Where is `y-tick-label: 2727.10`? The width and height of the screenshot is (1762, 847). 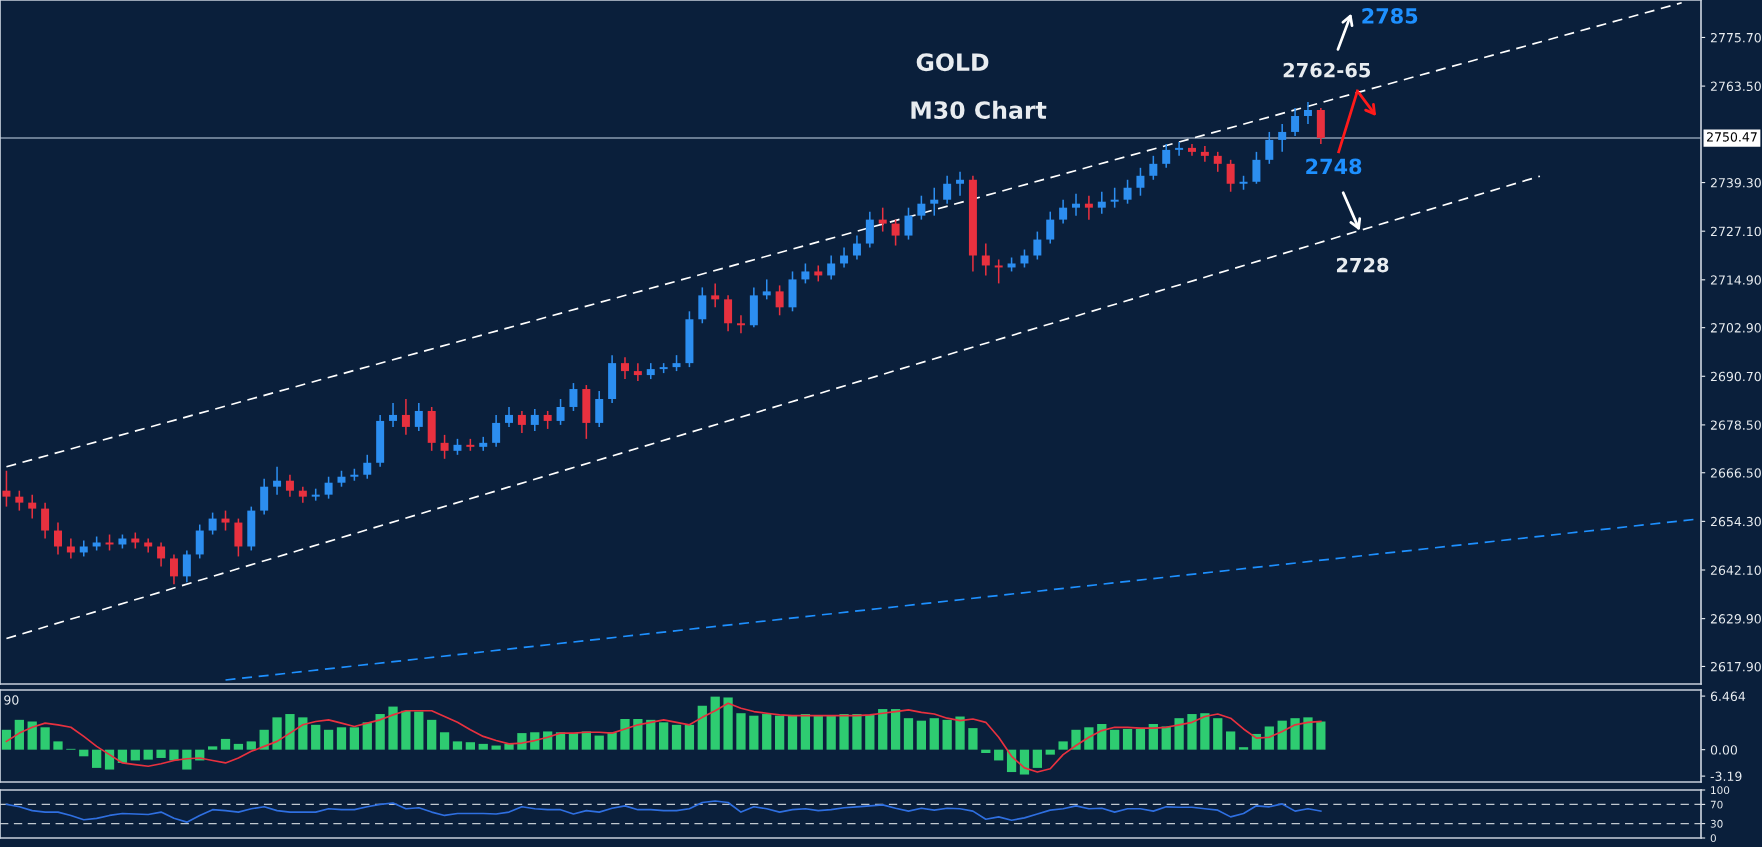 y-tick-label: 2727.10 is located at coordinates (1735, 231).